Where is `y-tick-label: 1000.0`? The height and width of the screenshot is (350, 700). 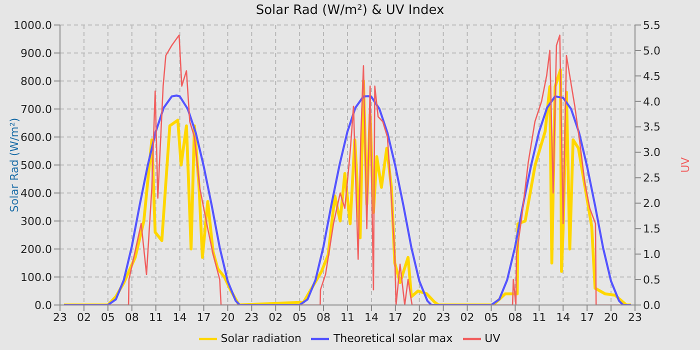 y-tick-label: 1000.0 is located at coordinates (33, 25).